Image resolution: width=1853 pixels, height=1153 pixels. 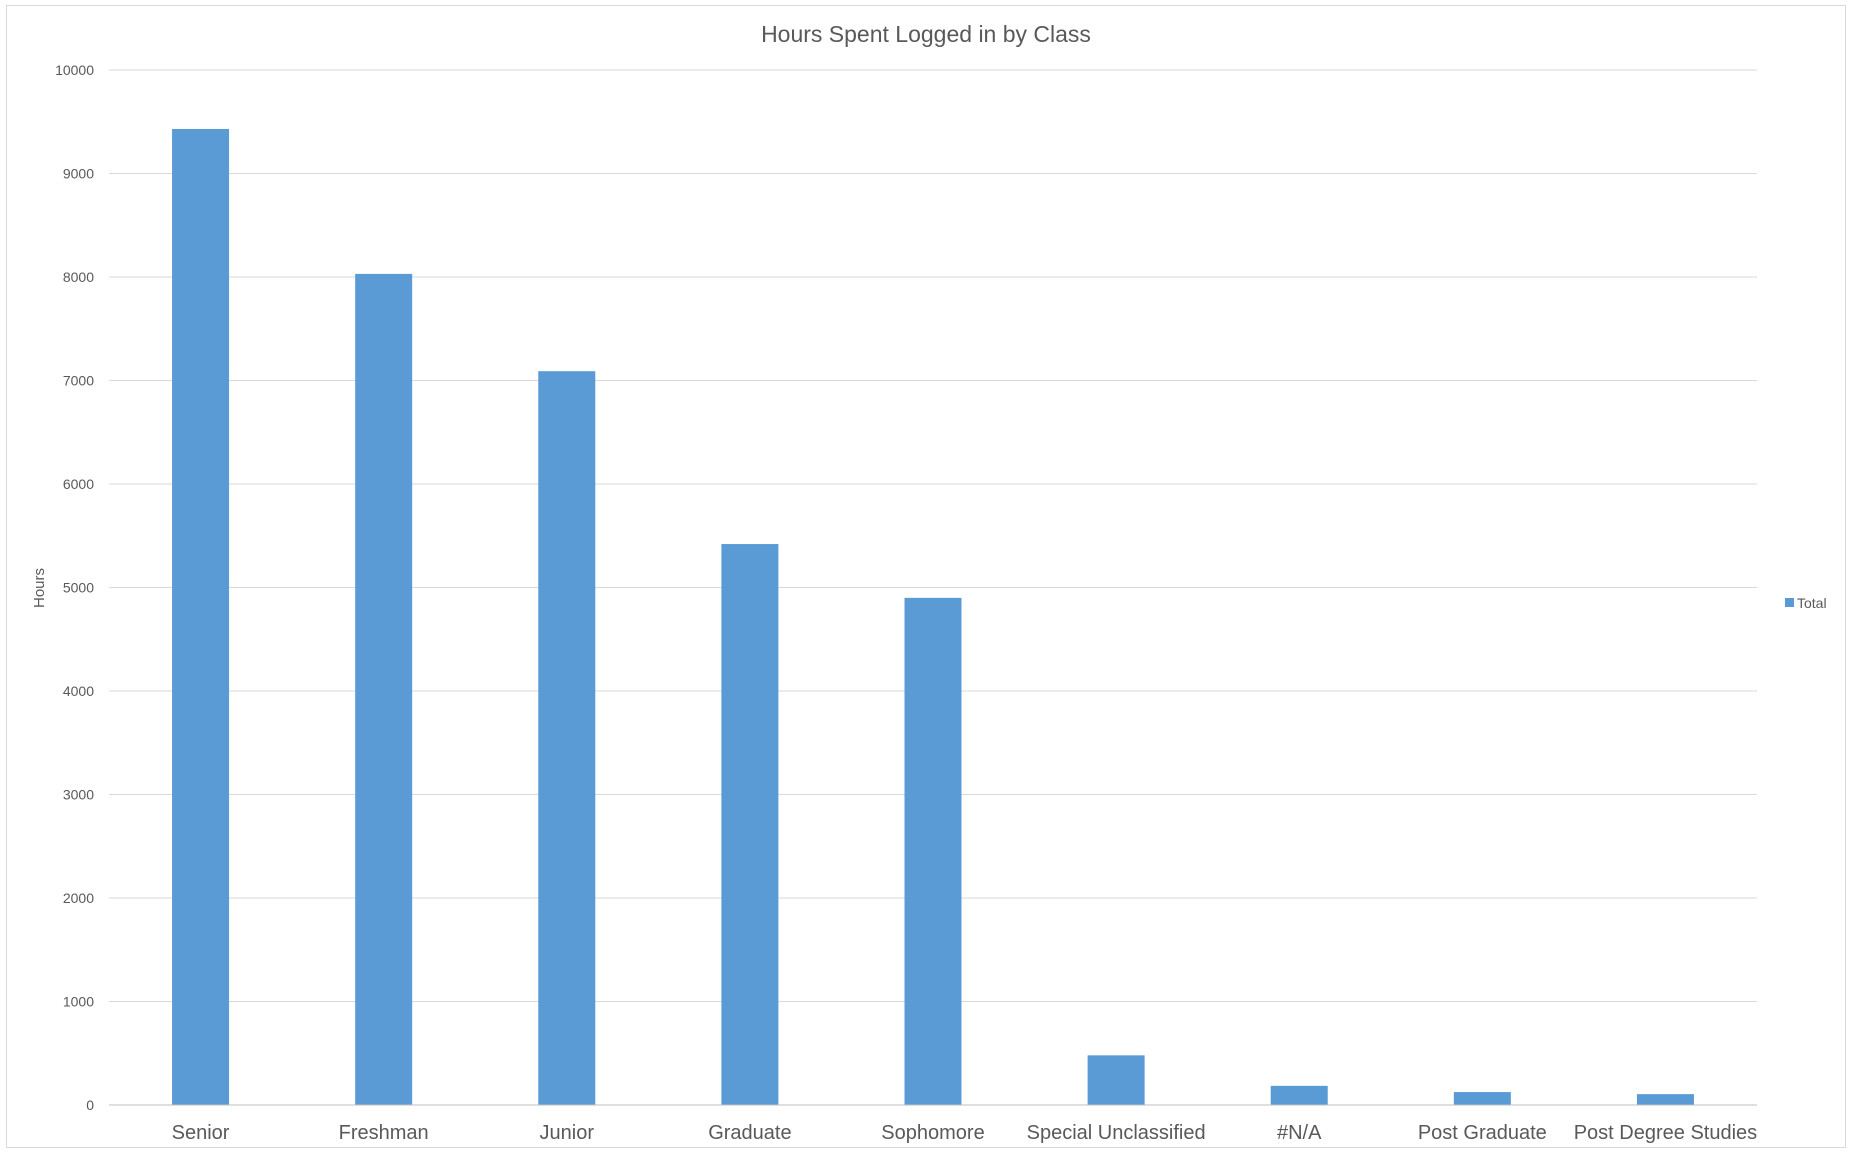 I want to click on bar-special-unclassified, so click(x=1116, y=1080).